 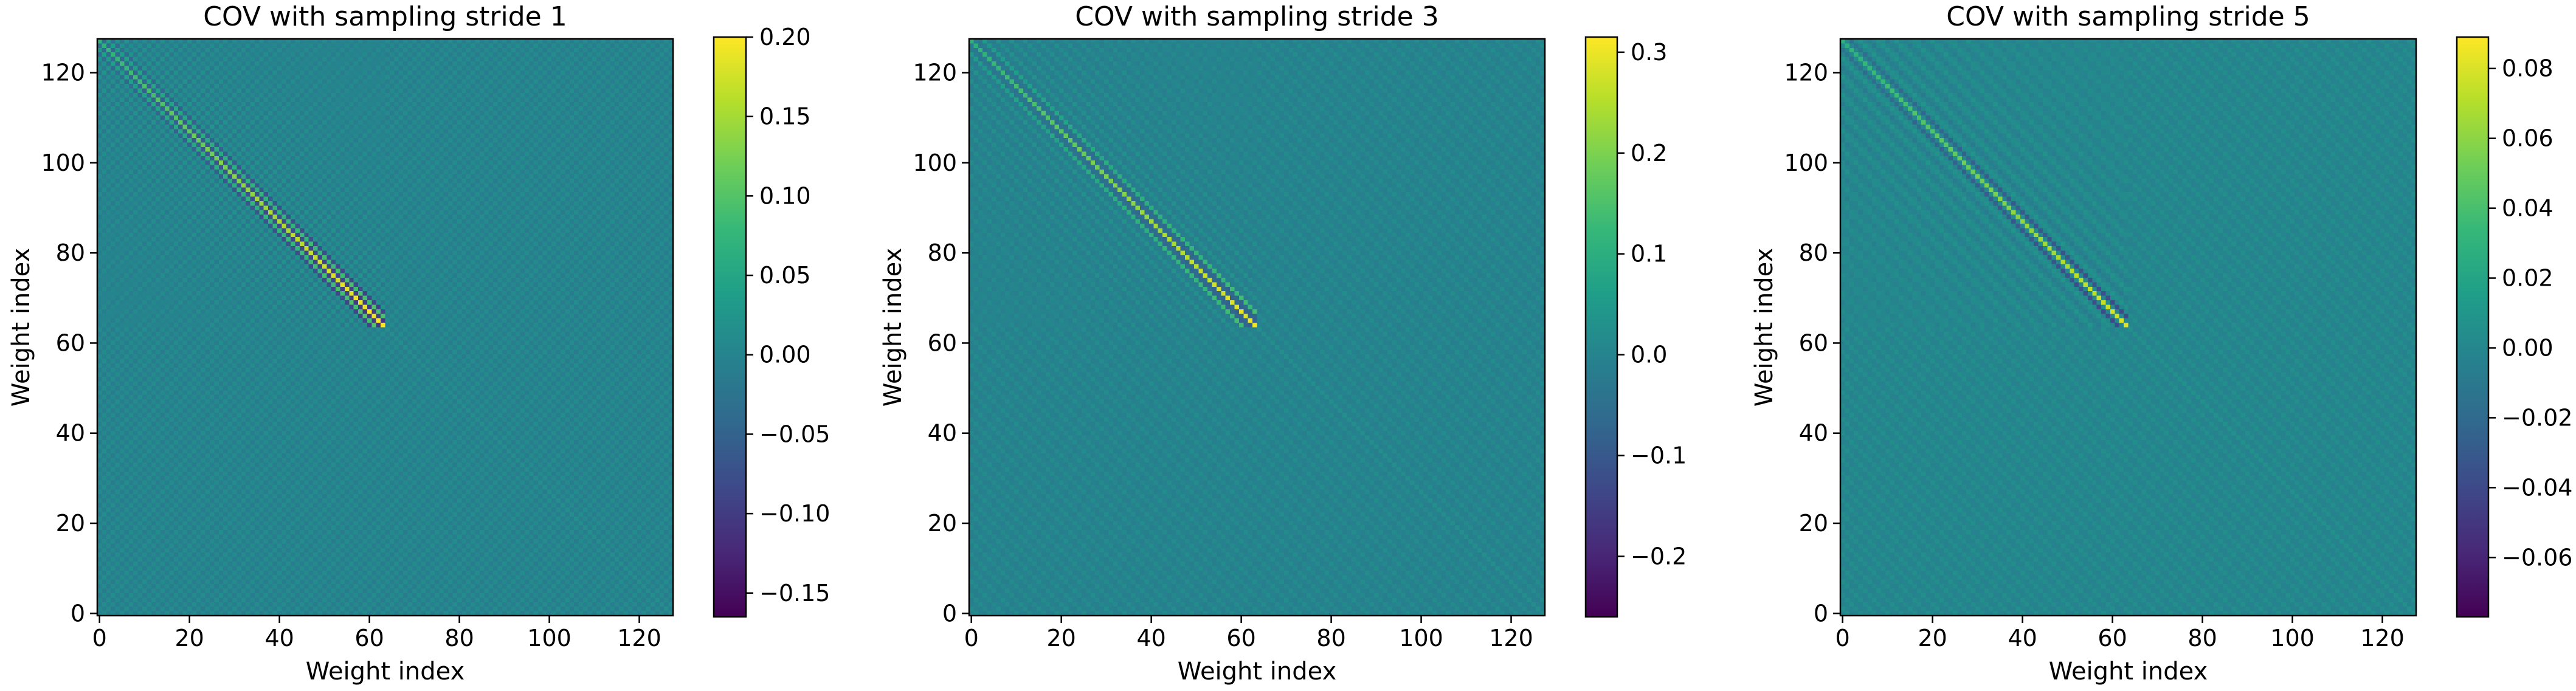 I want to click on colorbar-tick-label: −0.04, so click(x=2537, y=488).